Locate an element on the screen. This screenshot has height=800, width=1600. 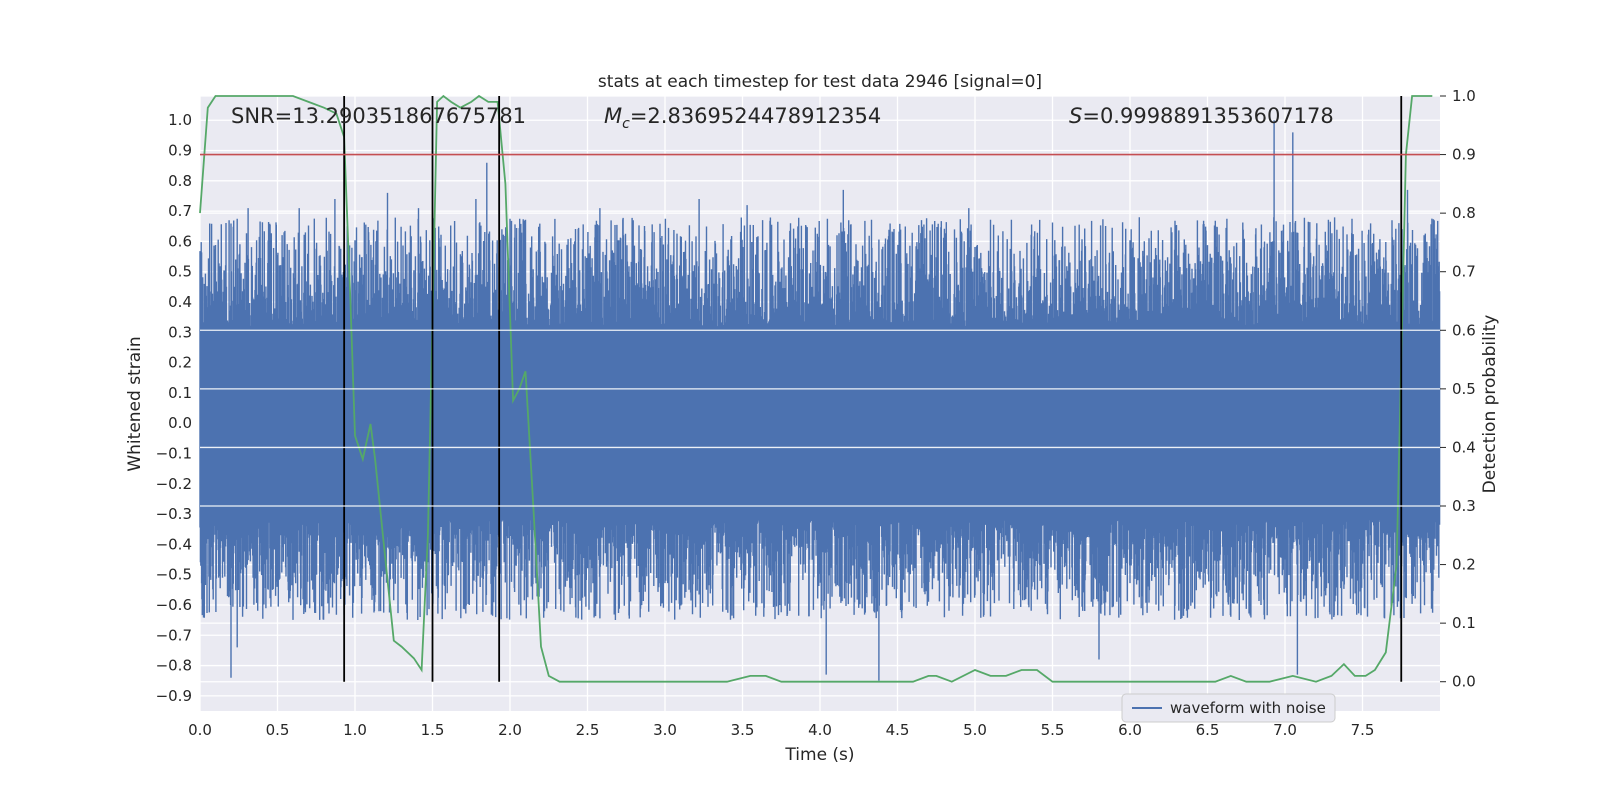
right-y-tick-label: 0.1 is located at coordinates (1464, 623).